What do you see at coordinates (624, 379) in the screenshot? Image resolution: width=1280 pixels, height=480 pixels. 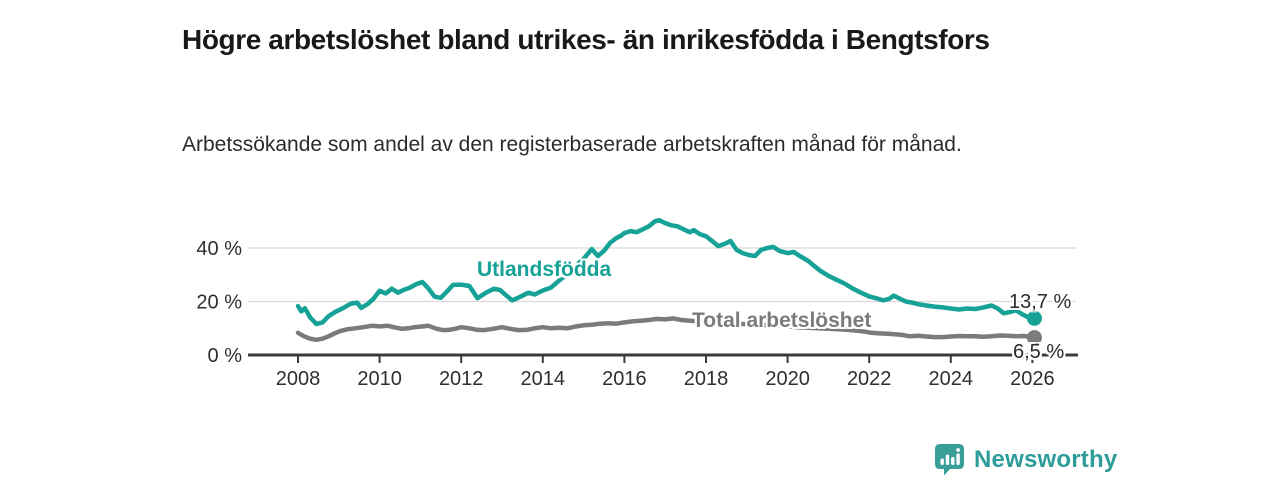 I see `x-tick-label: 2016` at bounding box center [624, 379].